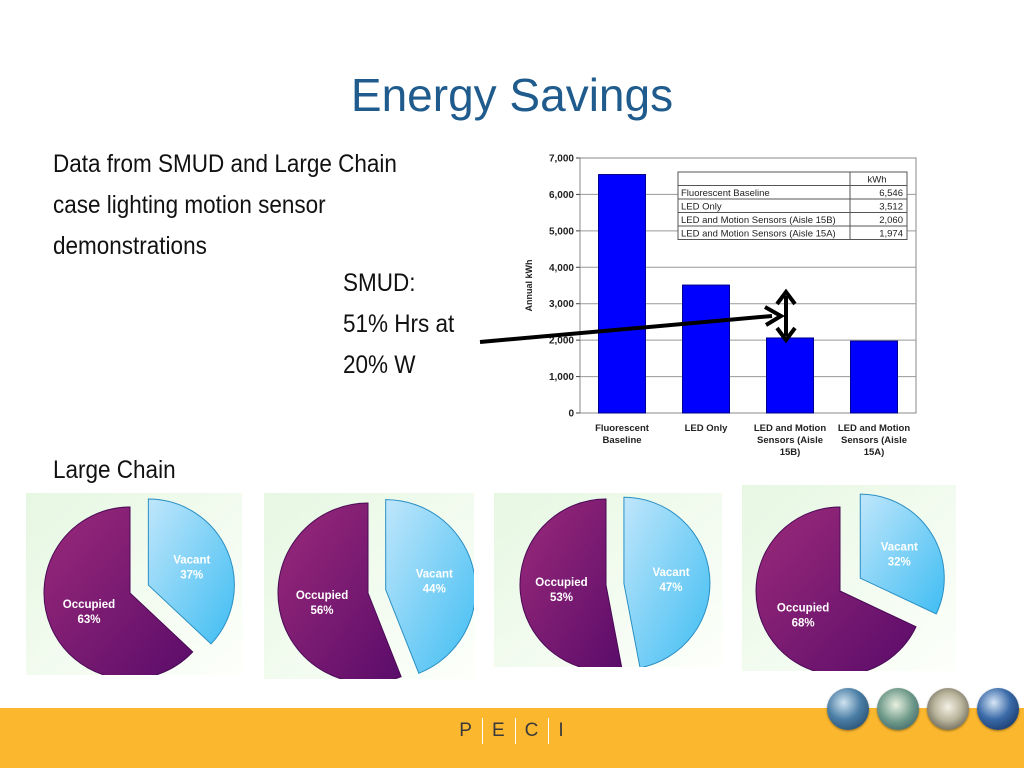 This screenshot has width=1024, height=768. Describe the element at coordinates (379, 283) in the screenshot. I see `smud-line: SMUD:` at that location.